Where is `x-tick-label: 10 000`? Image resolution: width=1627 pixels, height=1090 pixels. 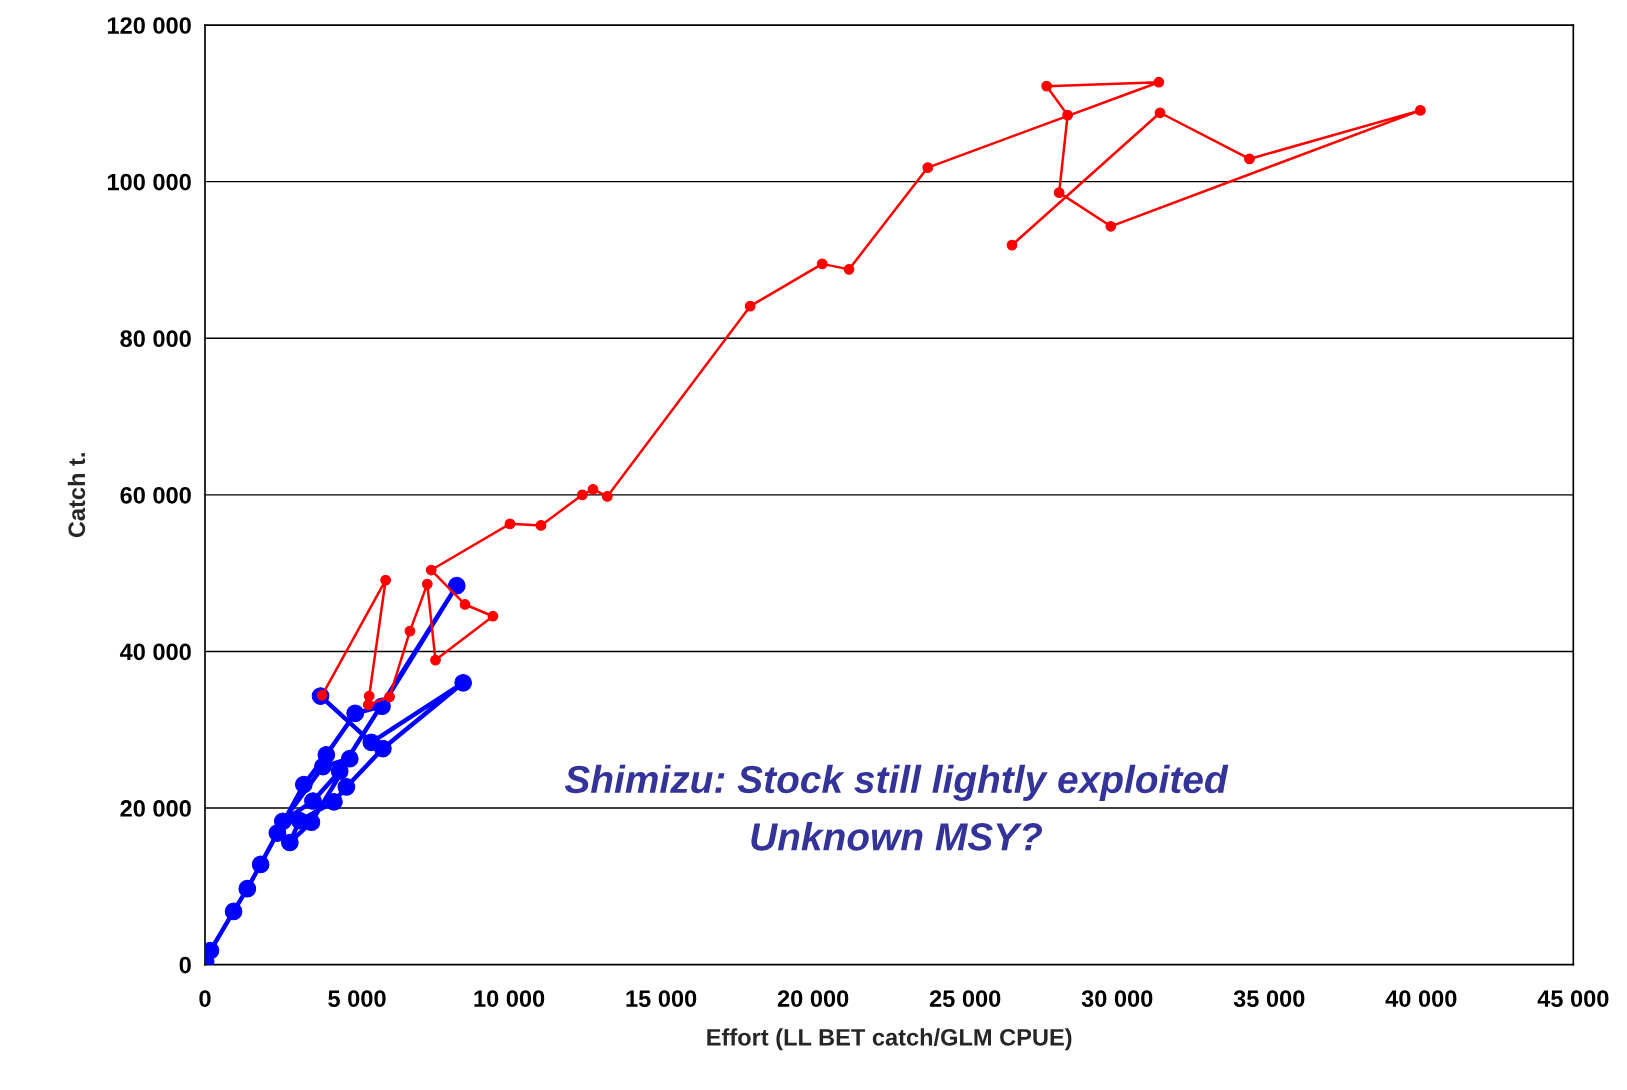
x-tick-label: 10 000 is located at coordinates (509, 998).